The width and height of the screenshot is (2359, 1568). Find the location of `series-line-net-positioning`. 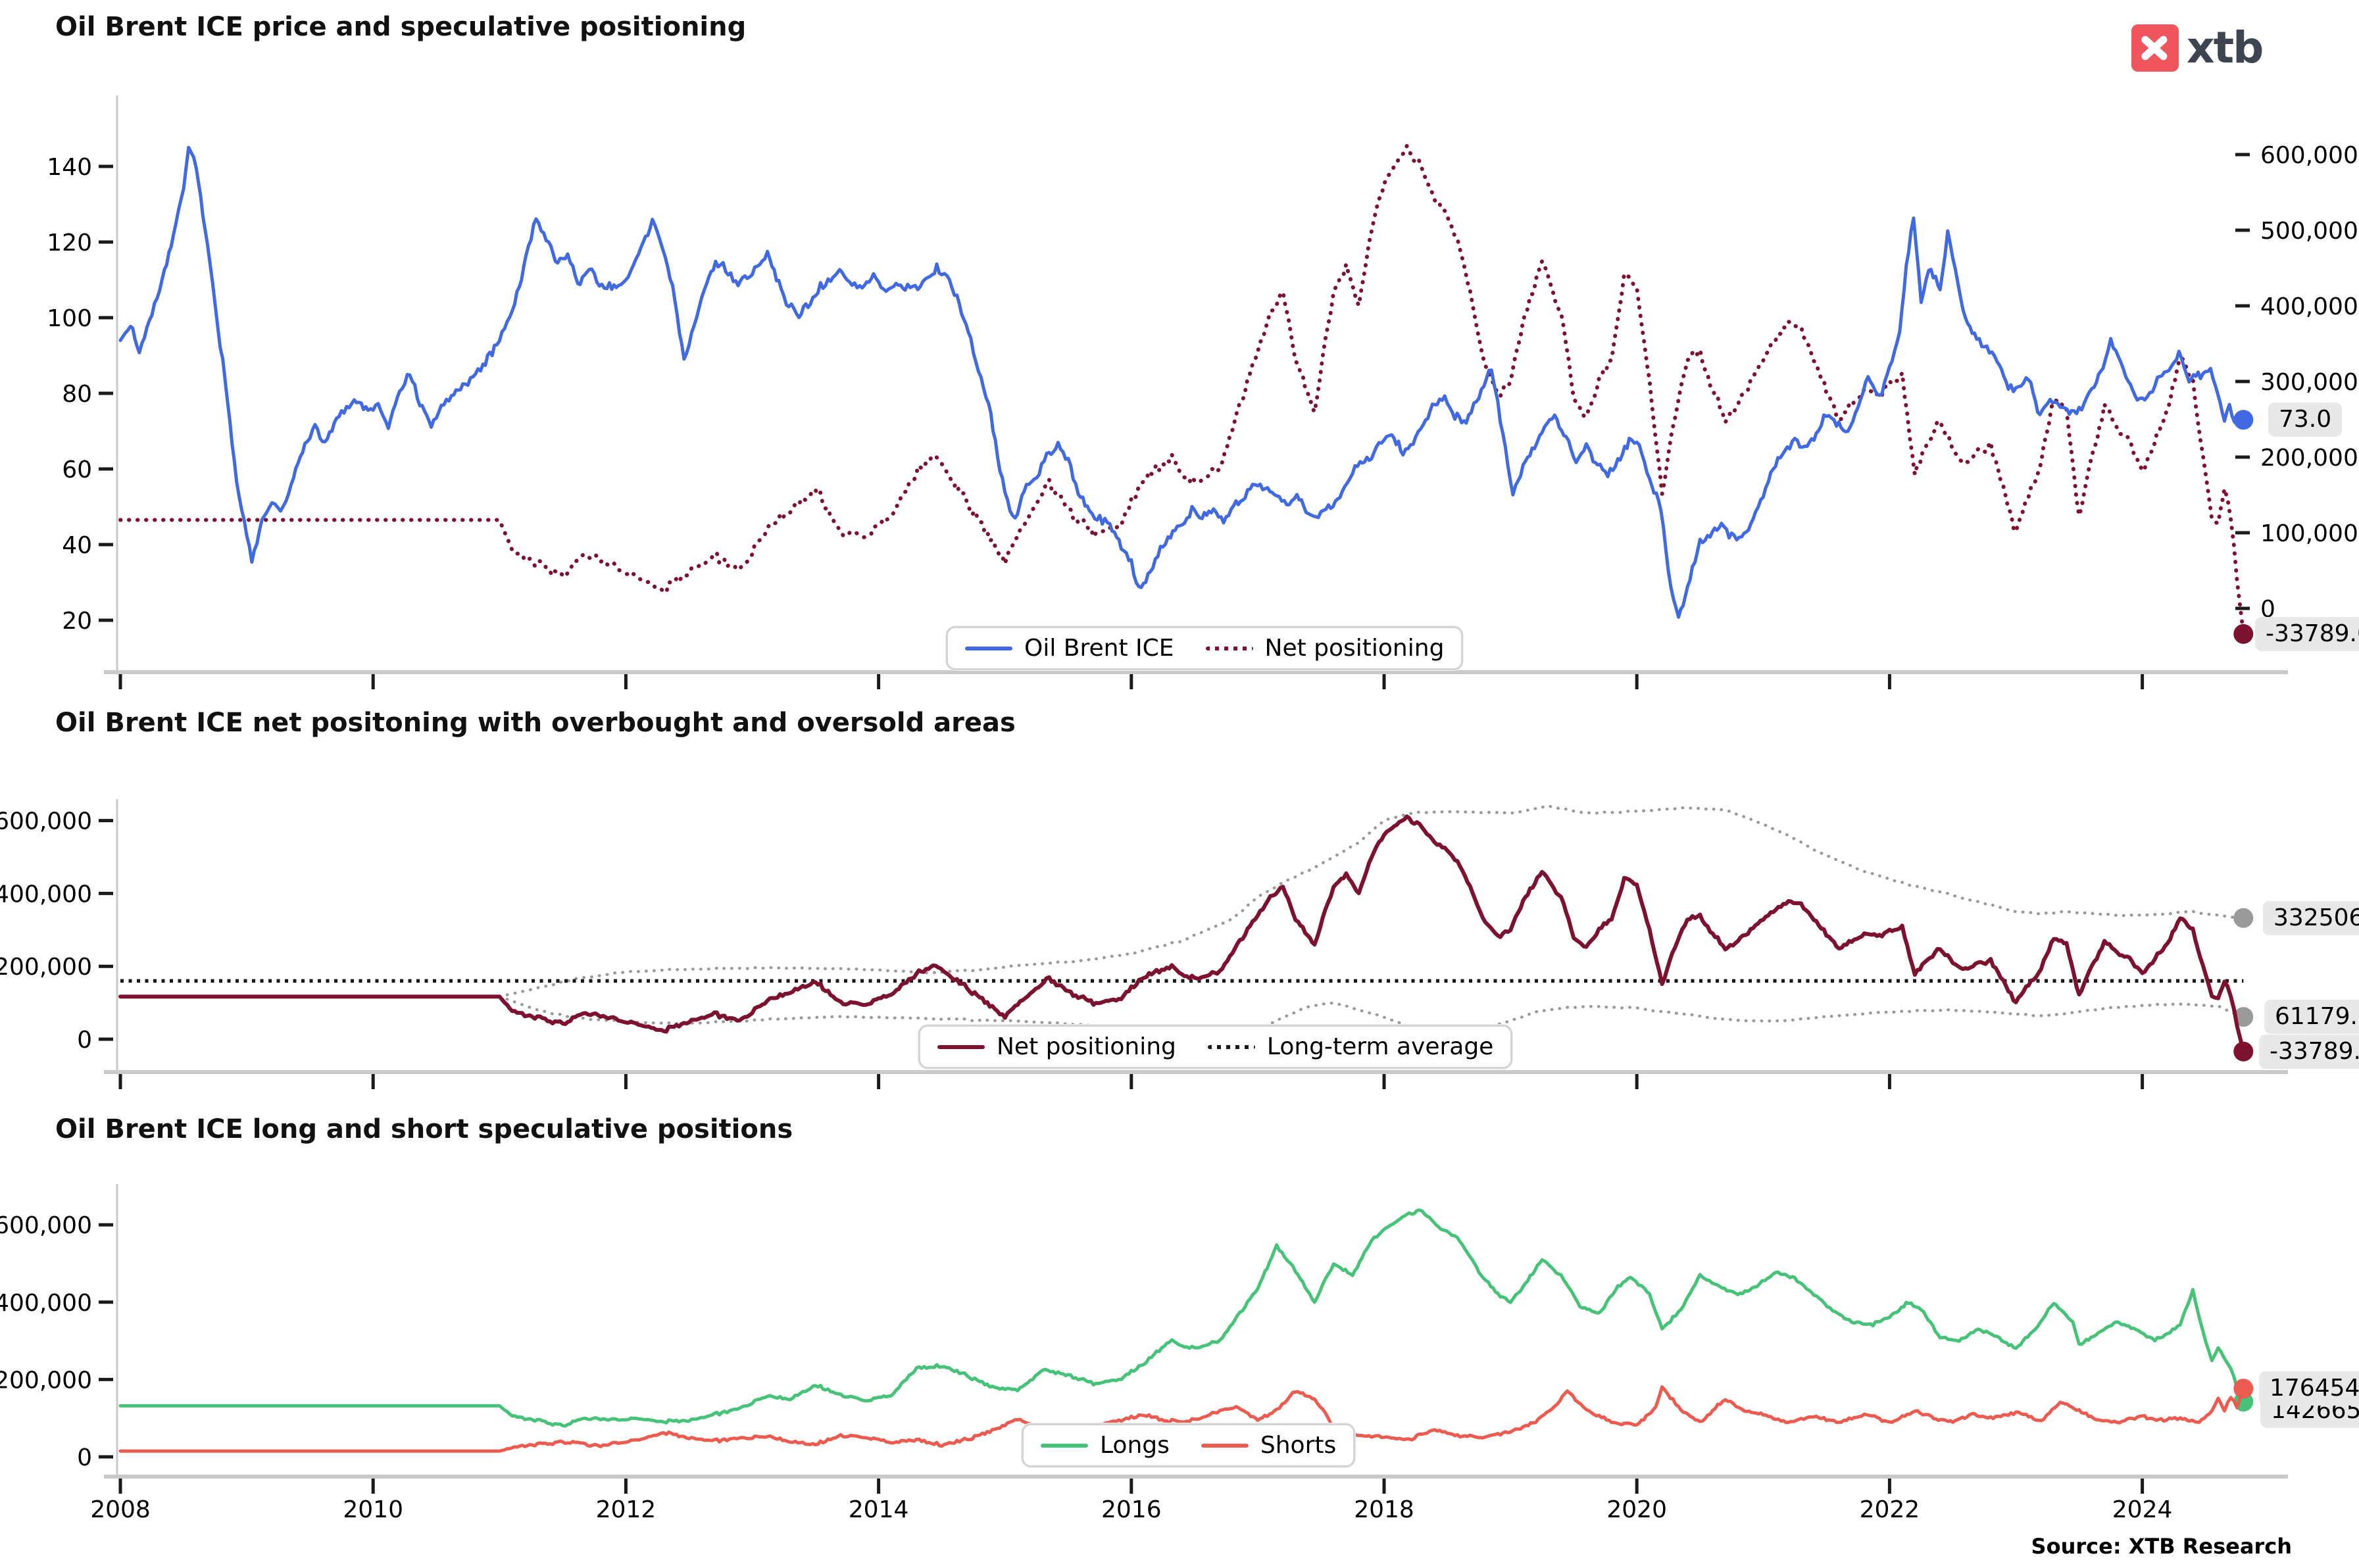

series-line-net-positioning is located at coordinates (1182, 934).